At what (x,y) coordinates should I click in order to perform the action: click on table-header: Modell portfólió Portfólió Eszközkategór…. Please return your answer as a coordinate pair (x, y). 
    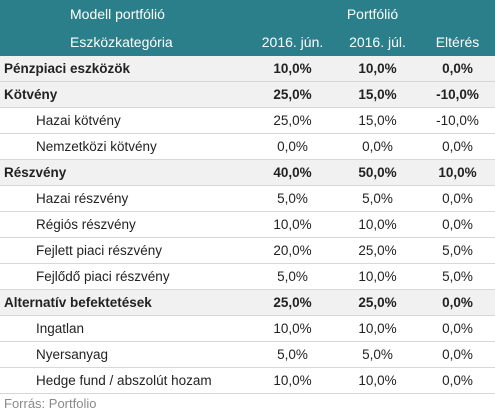
    Looking at the image, I should click on (247, 28).